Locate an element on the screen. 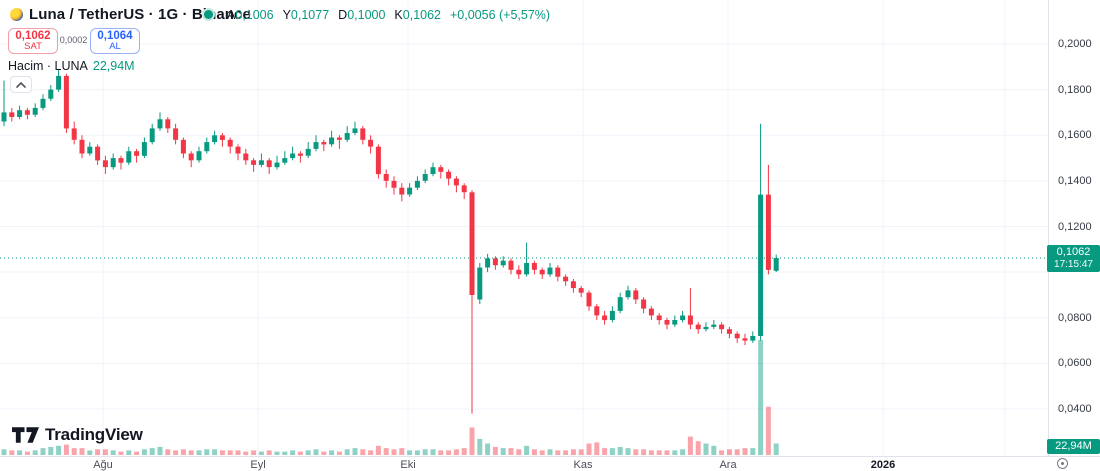  last-price-value: 0,1062 is located at coordinates (1073, 252).